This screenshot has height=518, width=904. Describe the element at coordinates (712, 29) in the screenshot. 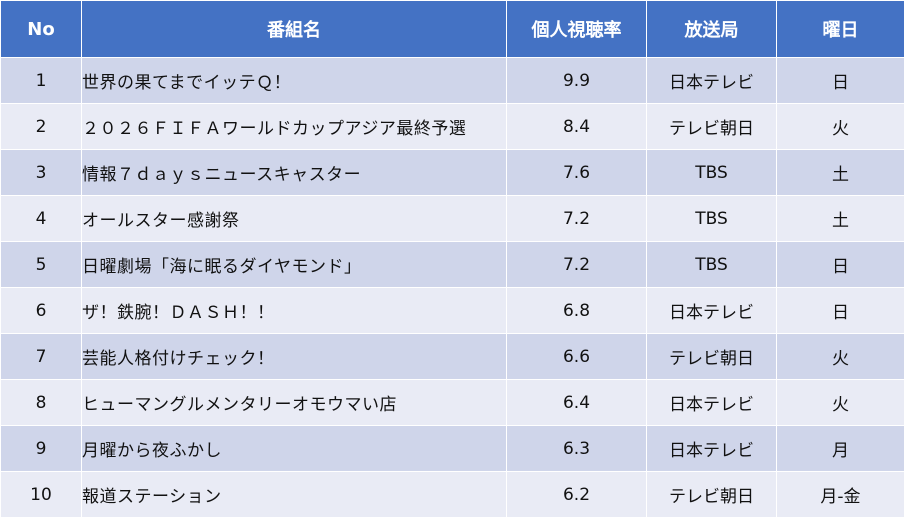

I see `header-station: 放送局` at that location.